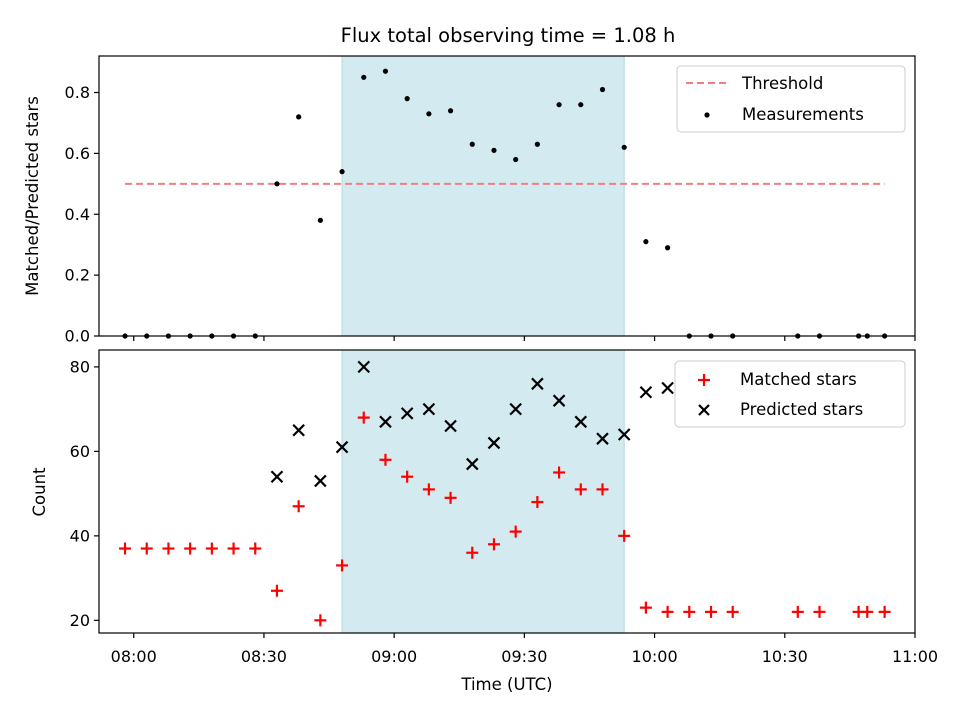  Describe the element at coordinates (394, 656) in the screenshot. I see `x-tick-label: 09:00` at that location.